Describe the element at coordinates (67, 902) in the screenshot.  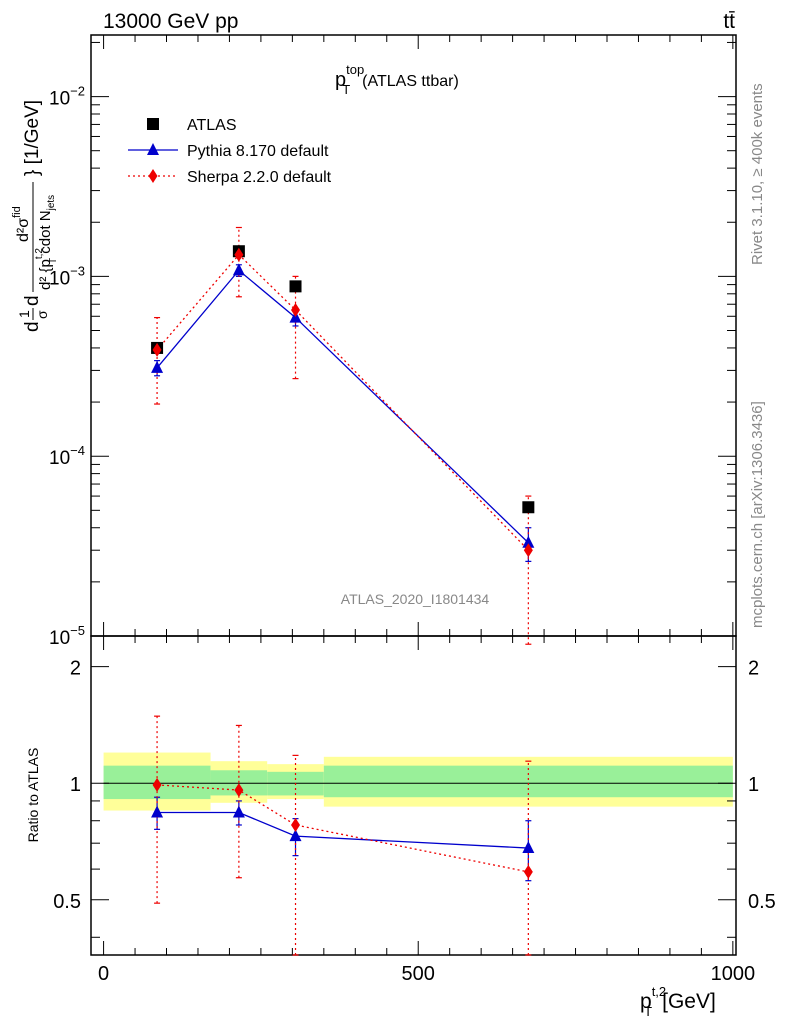
I see `ratio-tick-label: 0.5` at that location.